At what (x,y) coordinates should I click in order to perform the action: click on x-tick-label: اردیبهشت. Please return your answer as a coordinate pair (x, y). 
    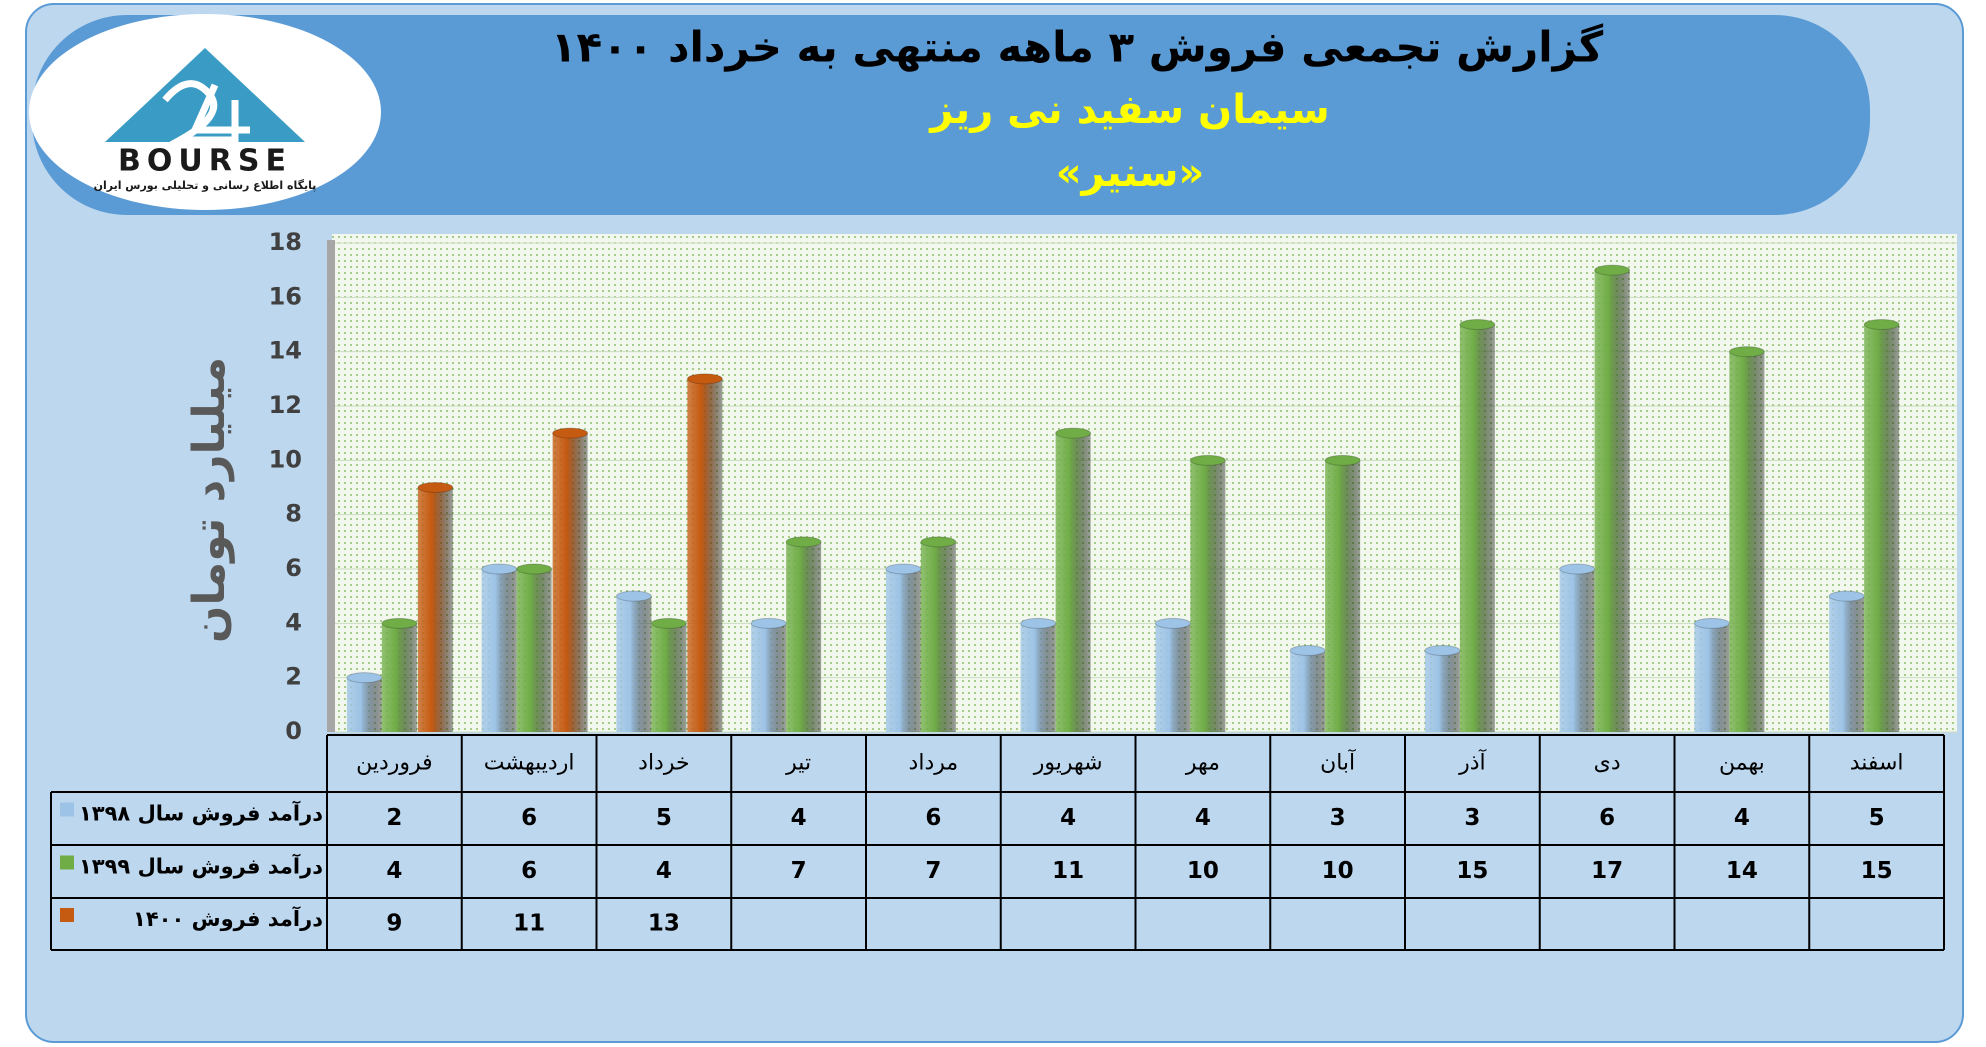
    Looking at the image, I should click on (529, 763).